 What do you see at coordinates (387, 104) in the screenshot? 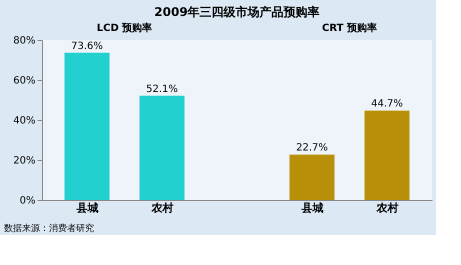
I see `data-label: 44.7%` at bounding box center [387, 104].